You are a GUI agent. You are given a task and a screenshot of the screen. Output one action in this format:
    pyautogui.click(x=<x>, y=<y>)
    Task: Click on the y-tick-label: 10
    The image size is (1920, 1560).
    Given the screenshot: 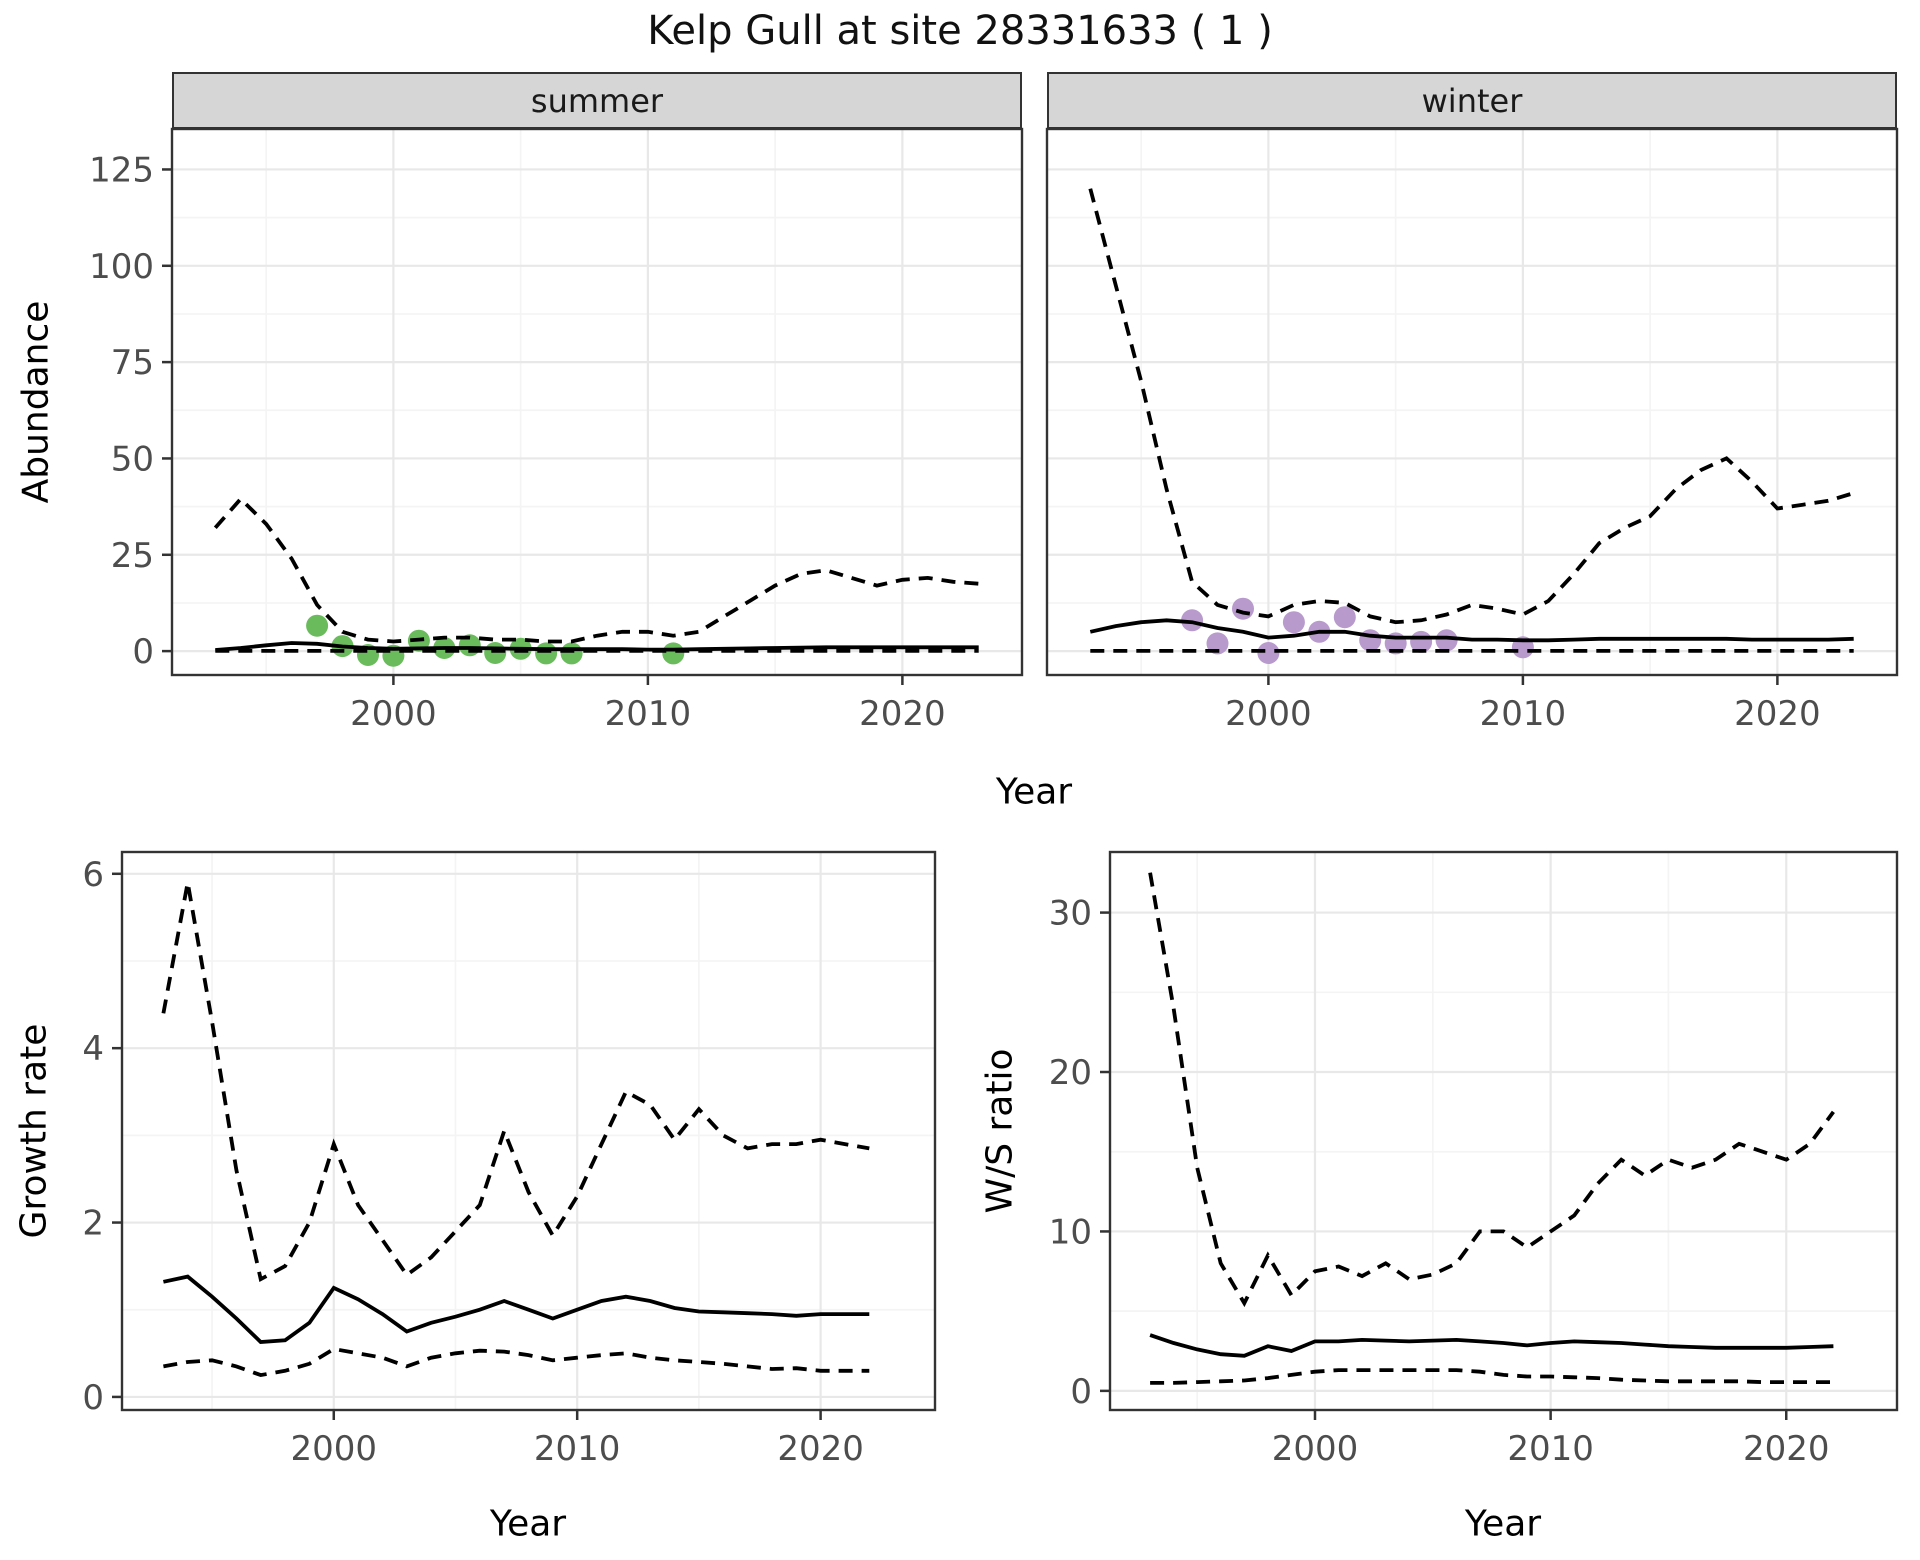 What is the action you would take?
    pyautogui.click(x=1070, y=1232)
    